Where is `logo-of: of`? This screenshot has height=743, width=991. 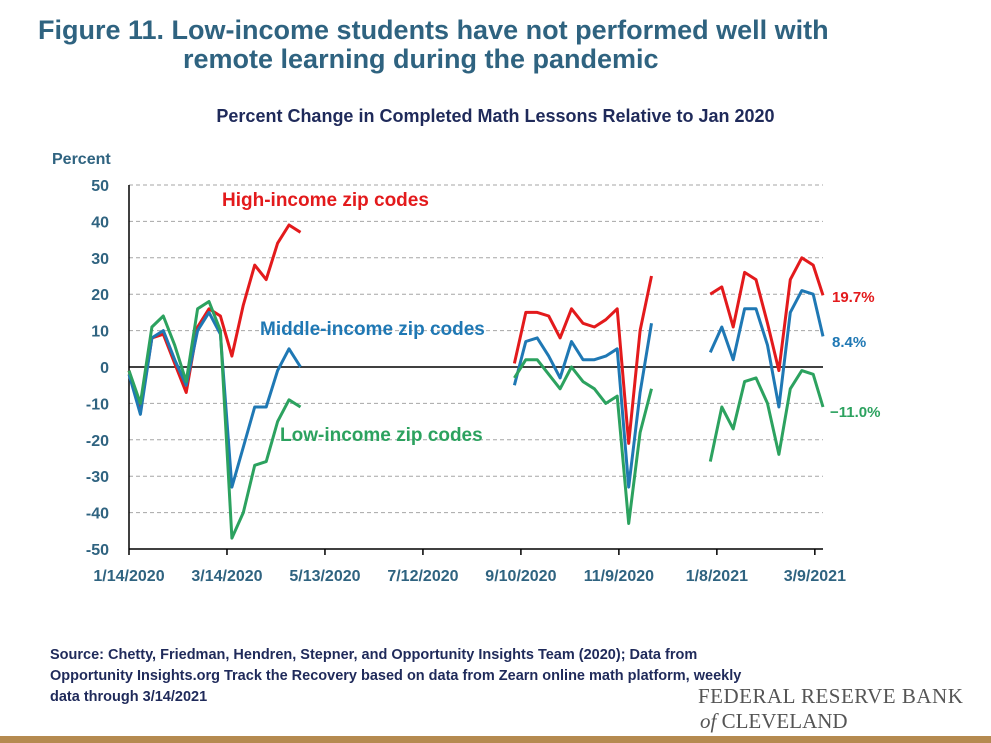 logo-of: of is located at coordinates (708, 721).